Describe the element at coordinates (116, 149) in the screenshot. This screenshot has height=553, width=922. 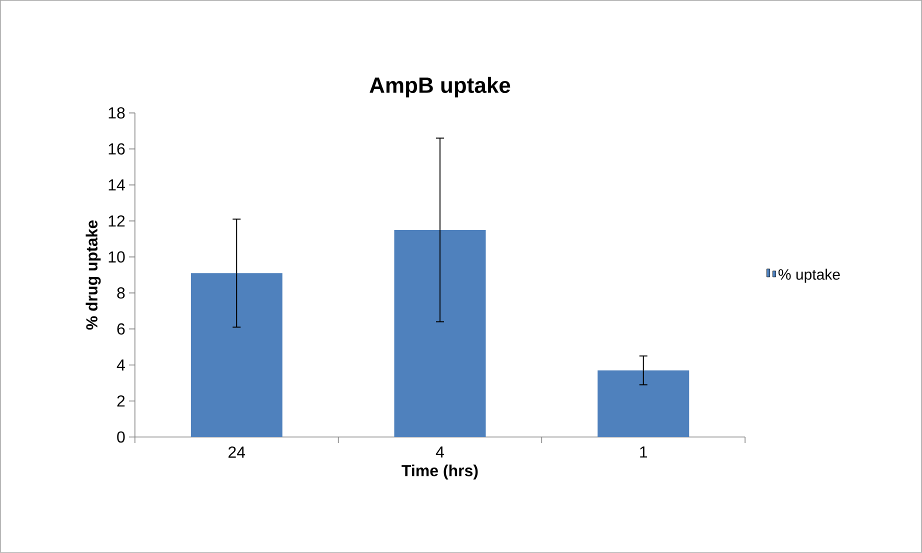
I see `y-tick-label: 16` at that location.